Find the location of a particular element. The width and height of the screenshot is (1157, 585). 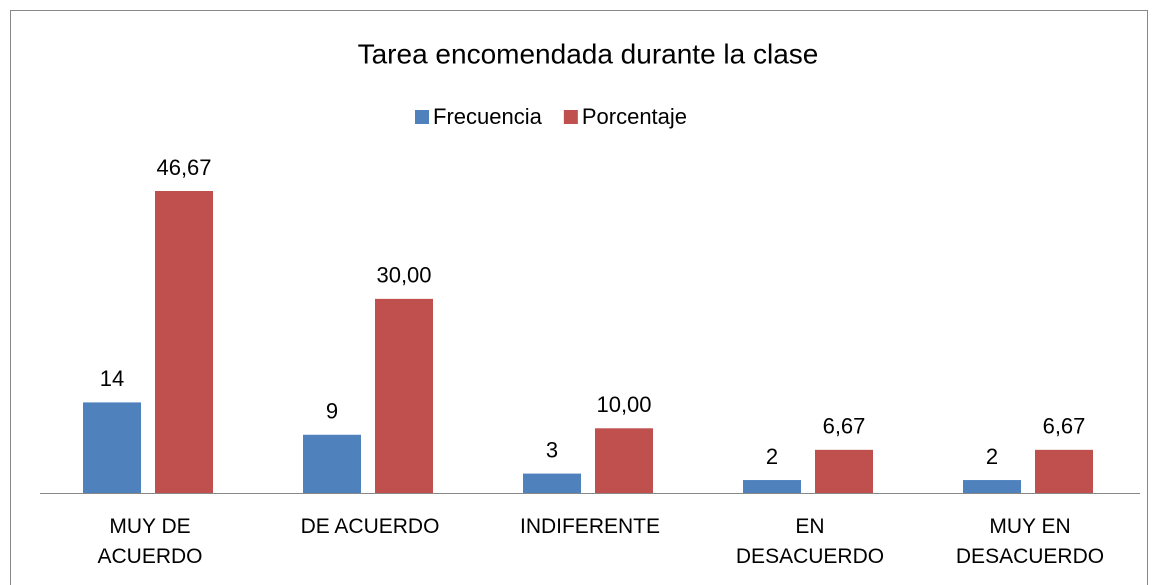

x-tick-label: DE ACUERDO is located at coordinates (370, 526).